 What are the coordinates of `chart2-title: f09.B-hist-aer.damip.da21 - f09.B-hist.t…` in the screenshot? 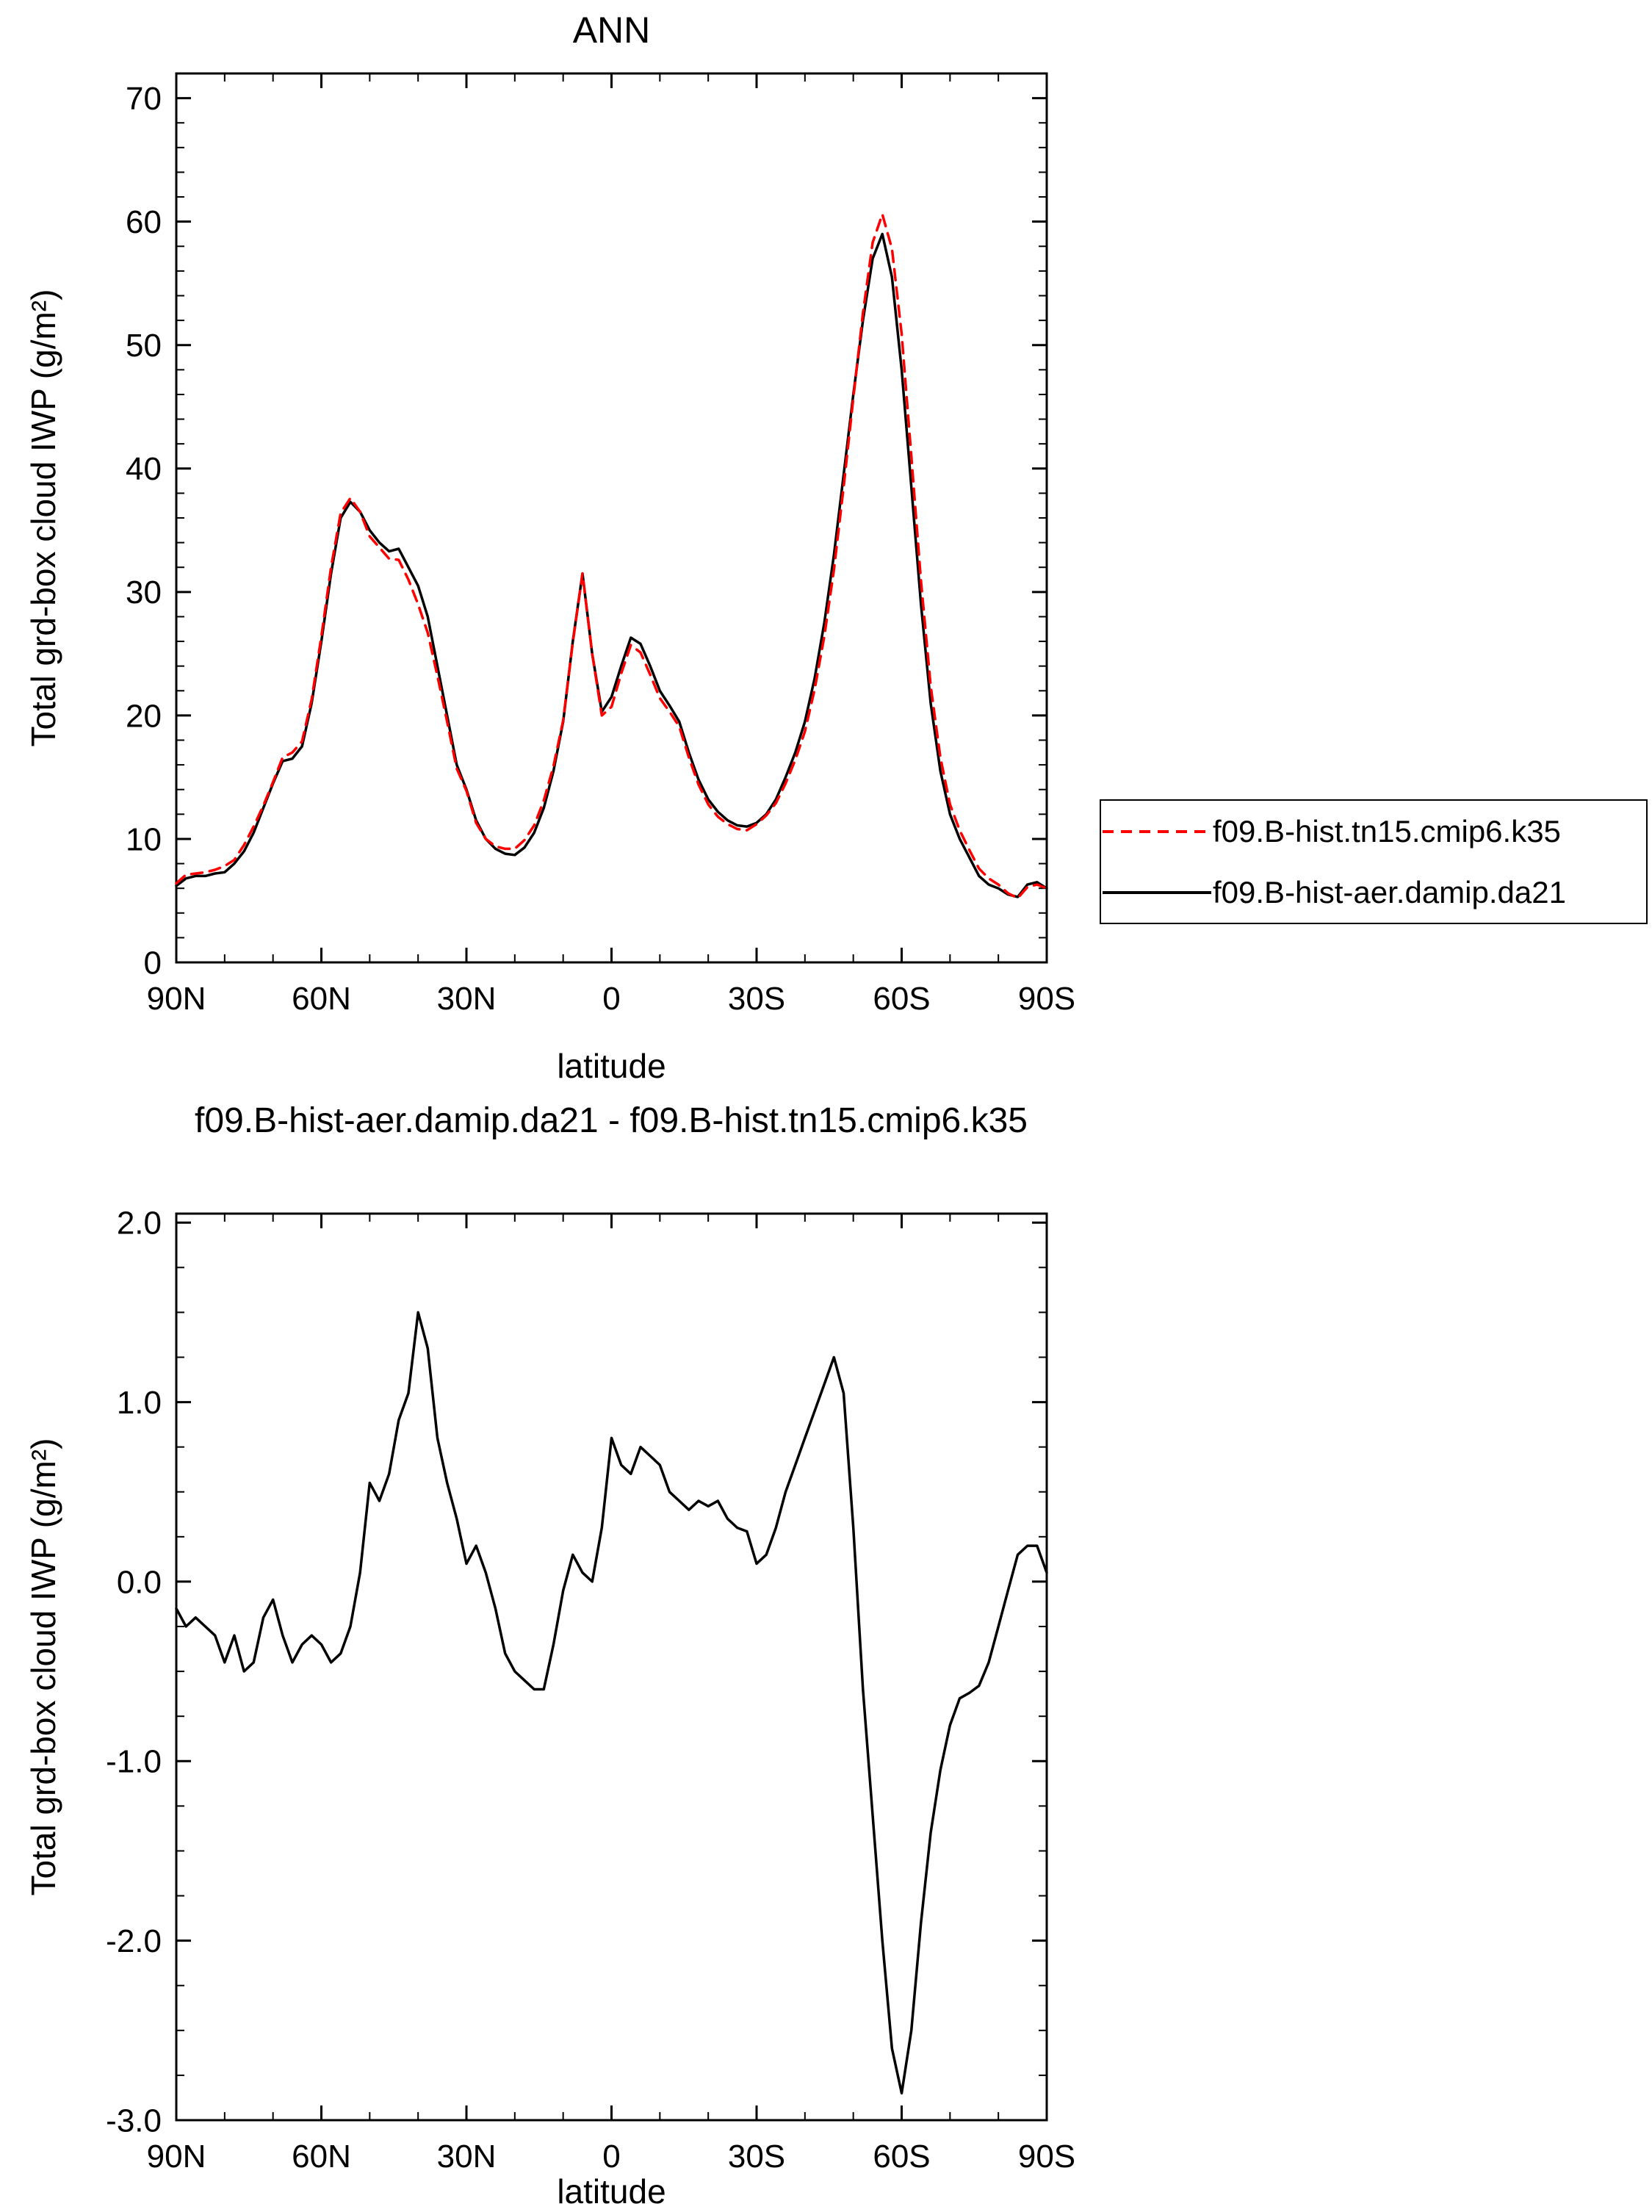 It's located at (611, 1120).